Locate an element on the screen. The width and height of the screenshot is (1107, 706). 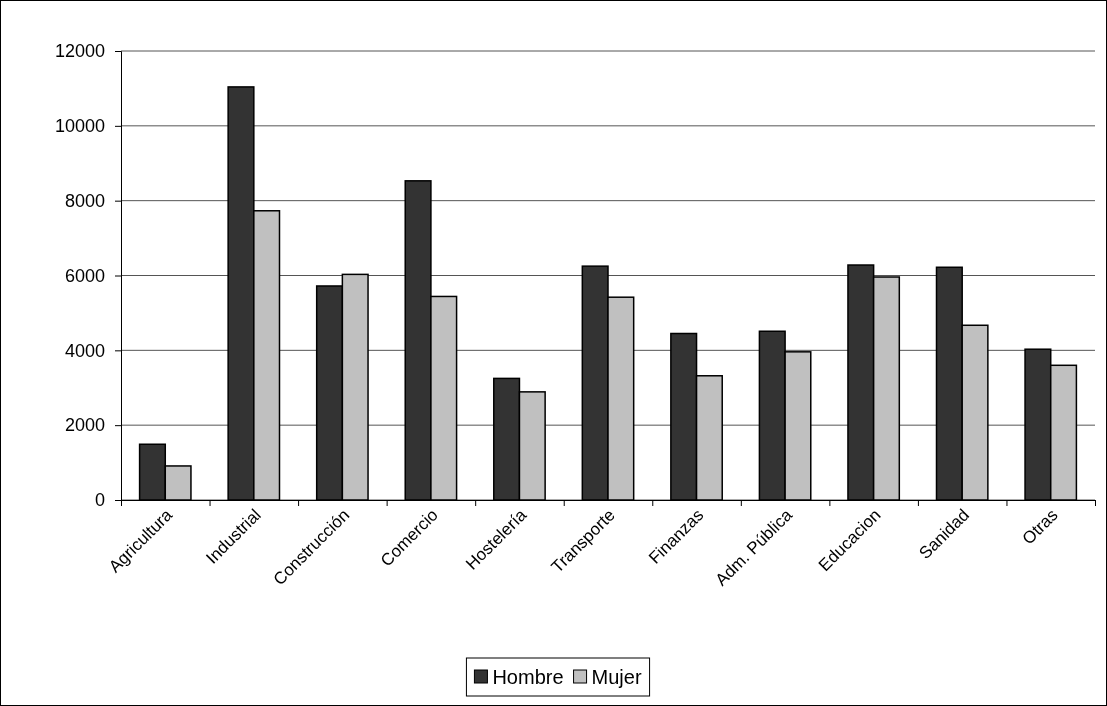
y-tick-label: 6000 is located at coordinates (84, 275).